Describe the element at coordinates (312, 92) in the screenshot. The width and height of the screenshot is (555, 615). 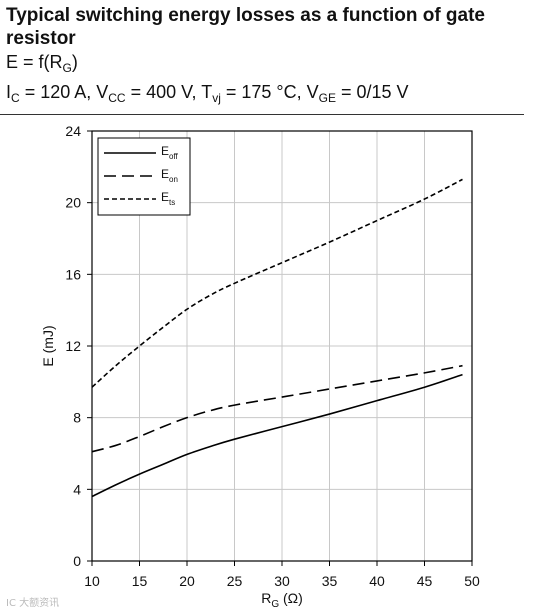
I see `cond-vge-main: V` at that location.